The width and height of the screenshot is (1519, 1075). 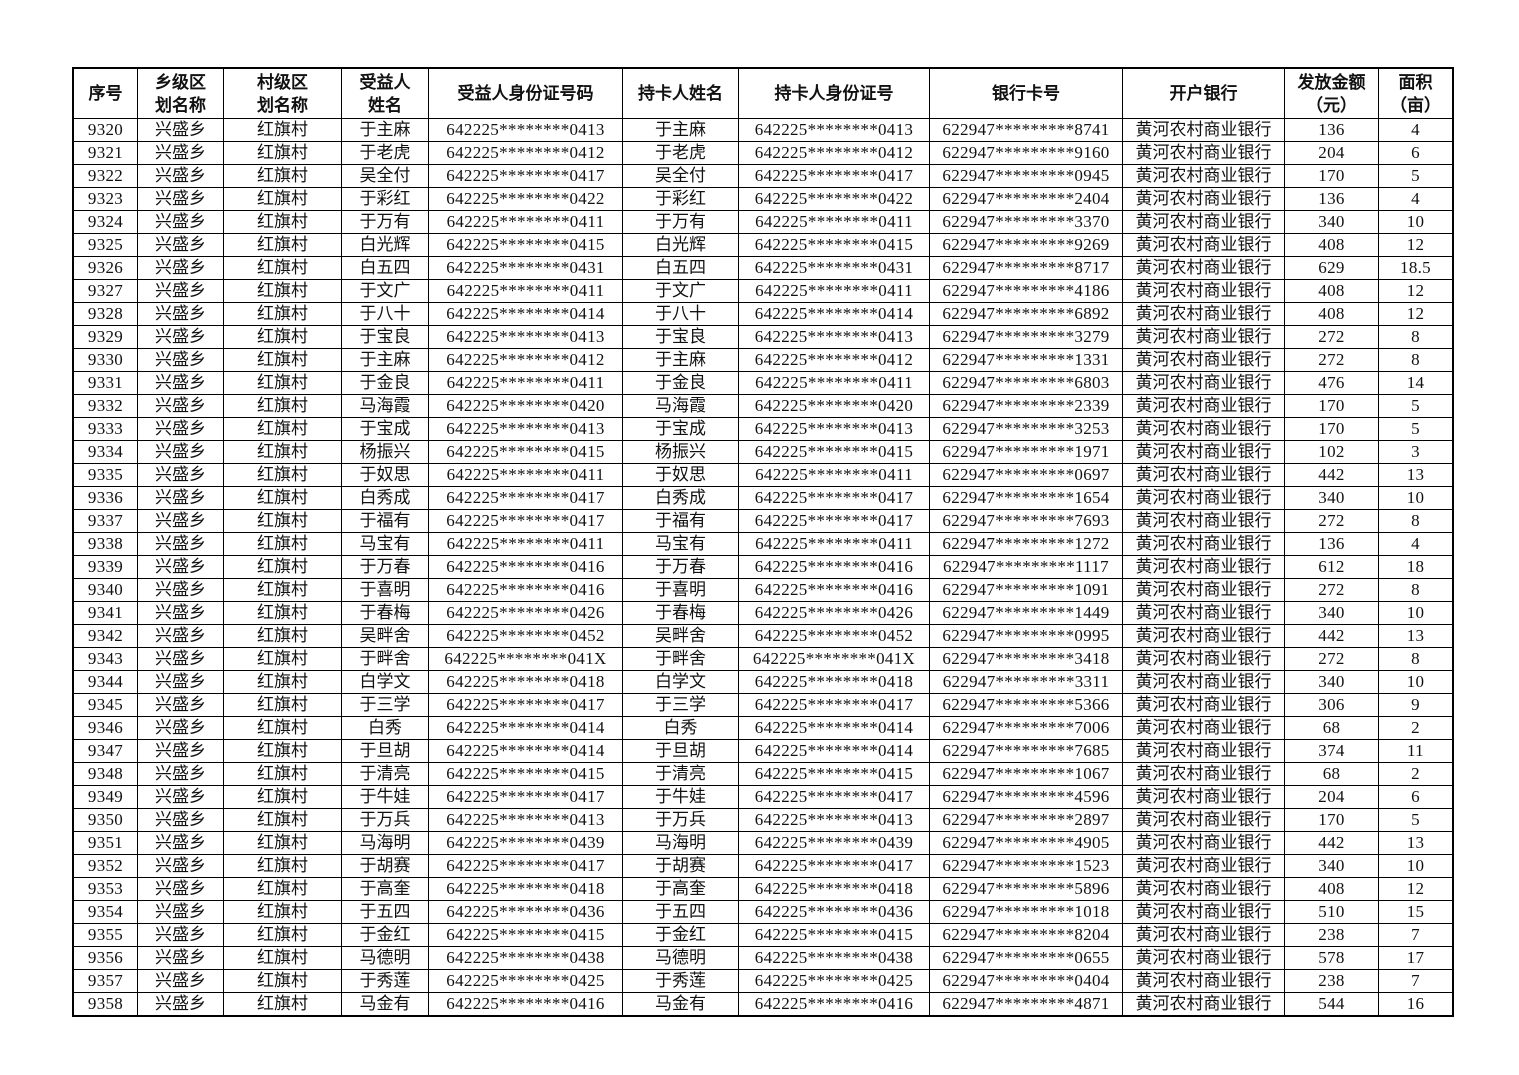 I want to click on header-label-line: 持卡人姓名, so click(x=680, y=93).